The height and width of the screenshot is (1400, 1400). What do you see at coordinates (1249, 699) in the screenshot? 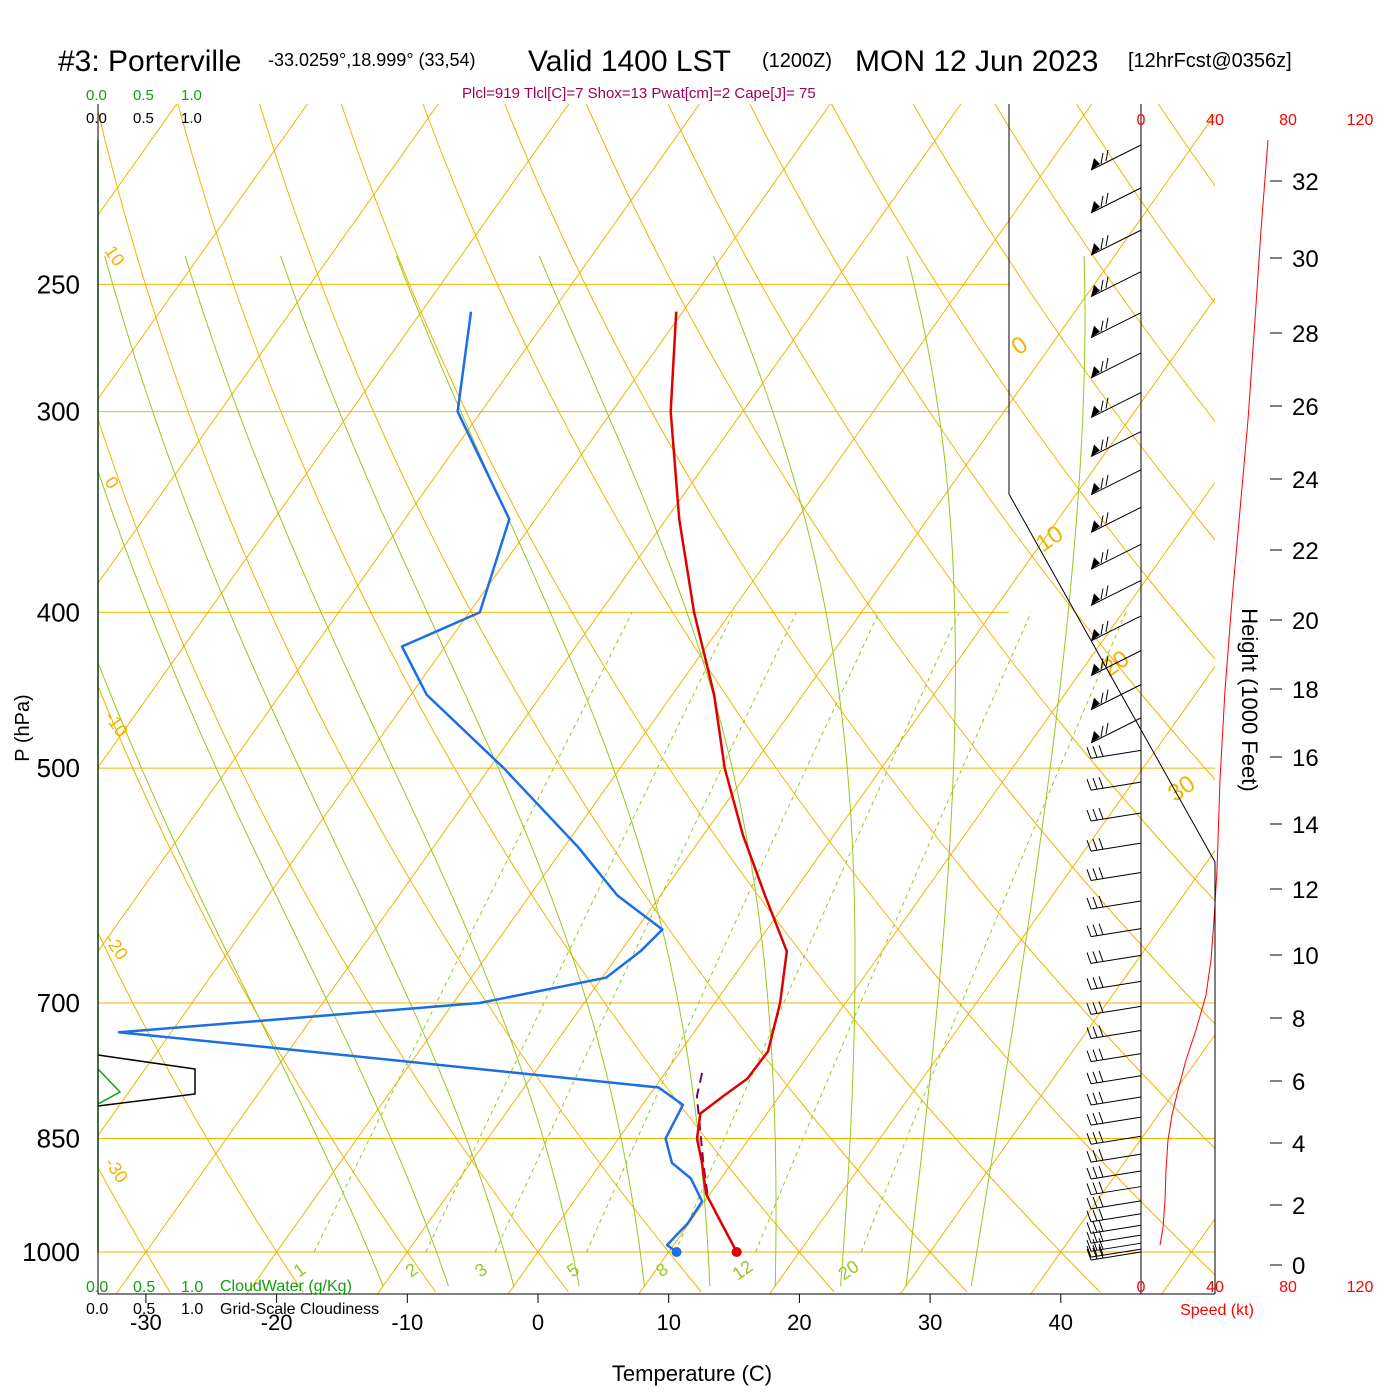
I see `height-axis-title: Height (1000 Feet)` at bounding box center [1249, 699].